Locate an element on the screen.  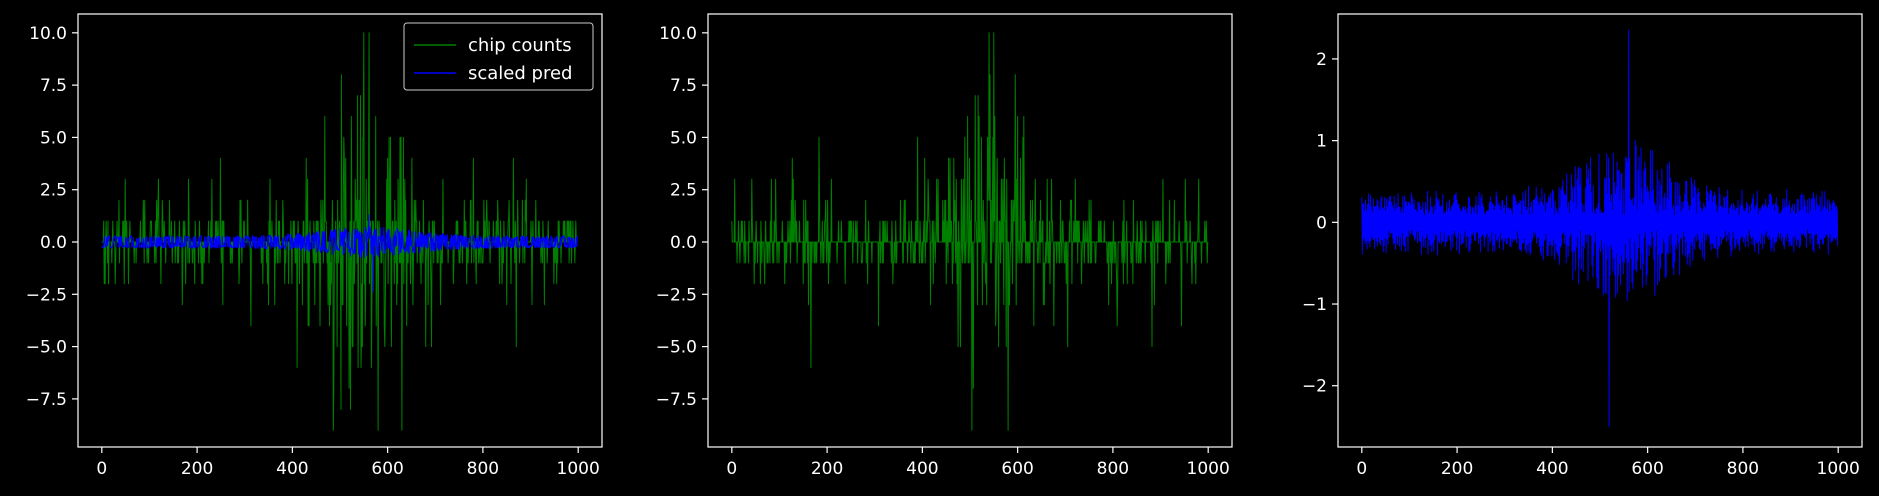
y-tick-label: −1 is located at coordinates (1314, 305).